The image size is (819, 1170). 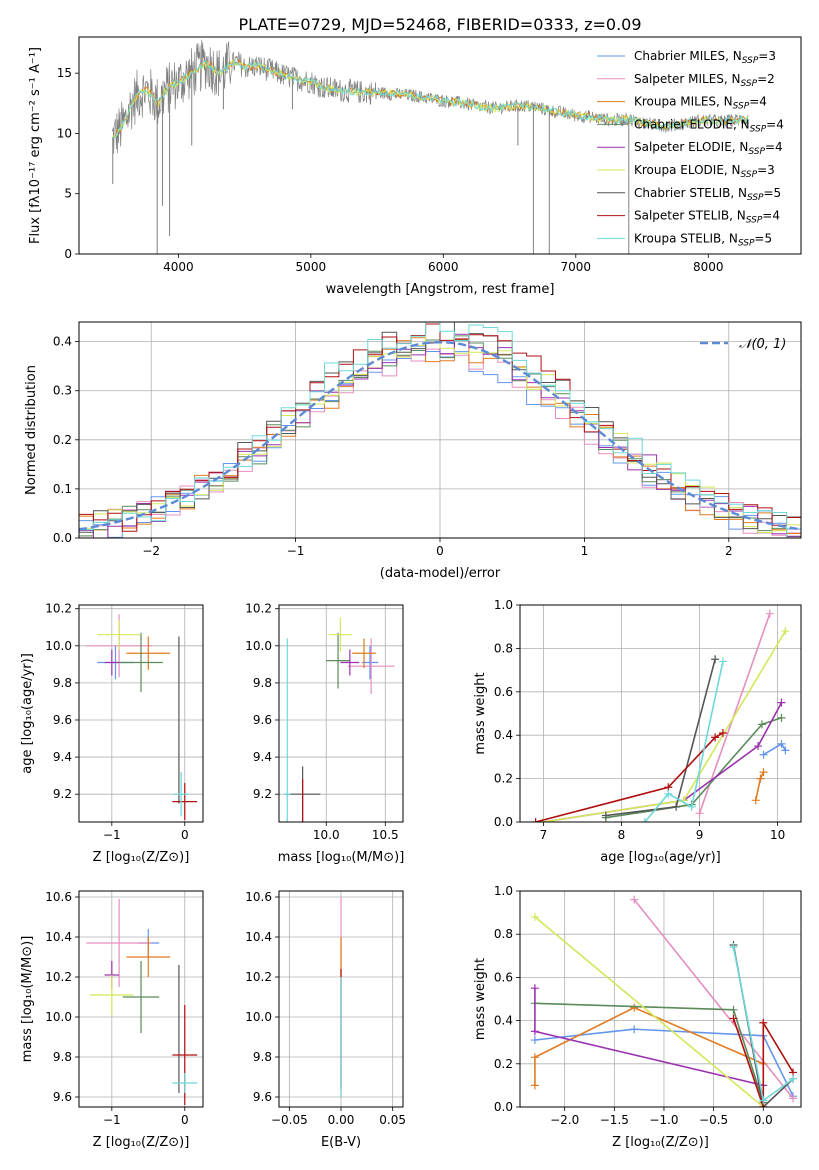 What do you see at coordinates (326, 835) in the screenshot?
I see `x-tick-label: 10.0` at bounding box center [326, 835].